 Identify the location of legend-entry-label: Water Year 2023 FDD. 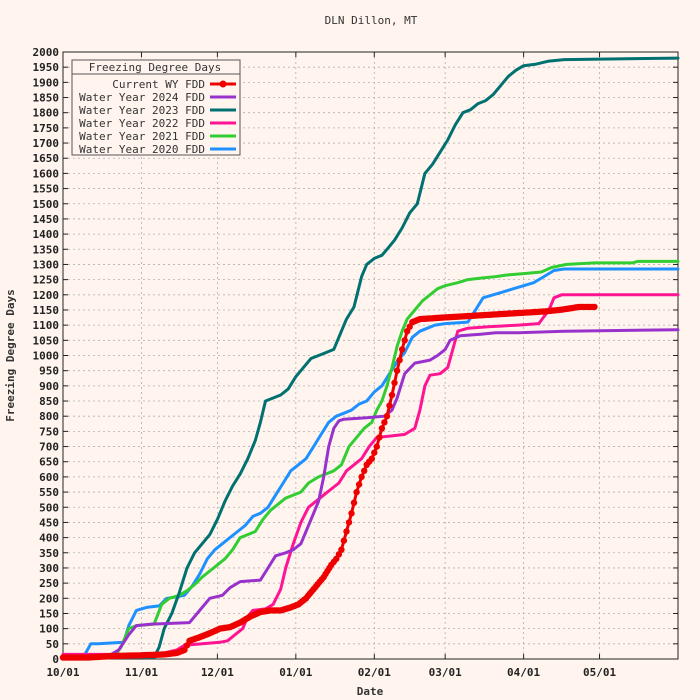
(142, 110).